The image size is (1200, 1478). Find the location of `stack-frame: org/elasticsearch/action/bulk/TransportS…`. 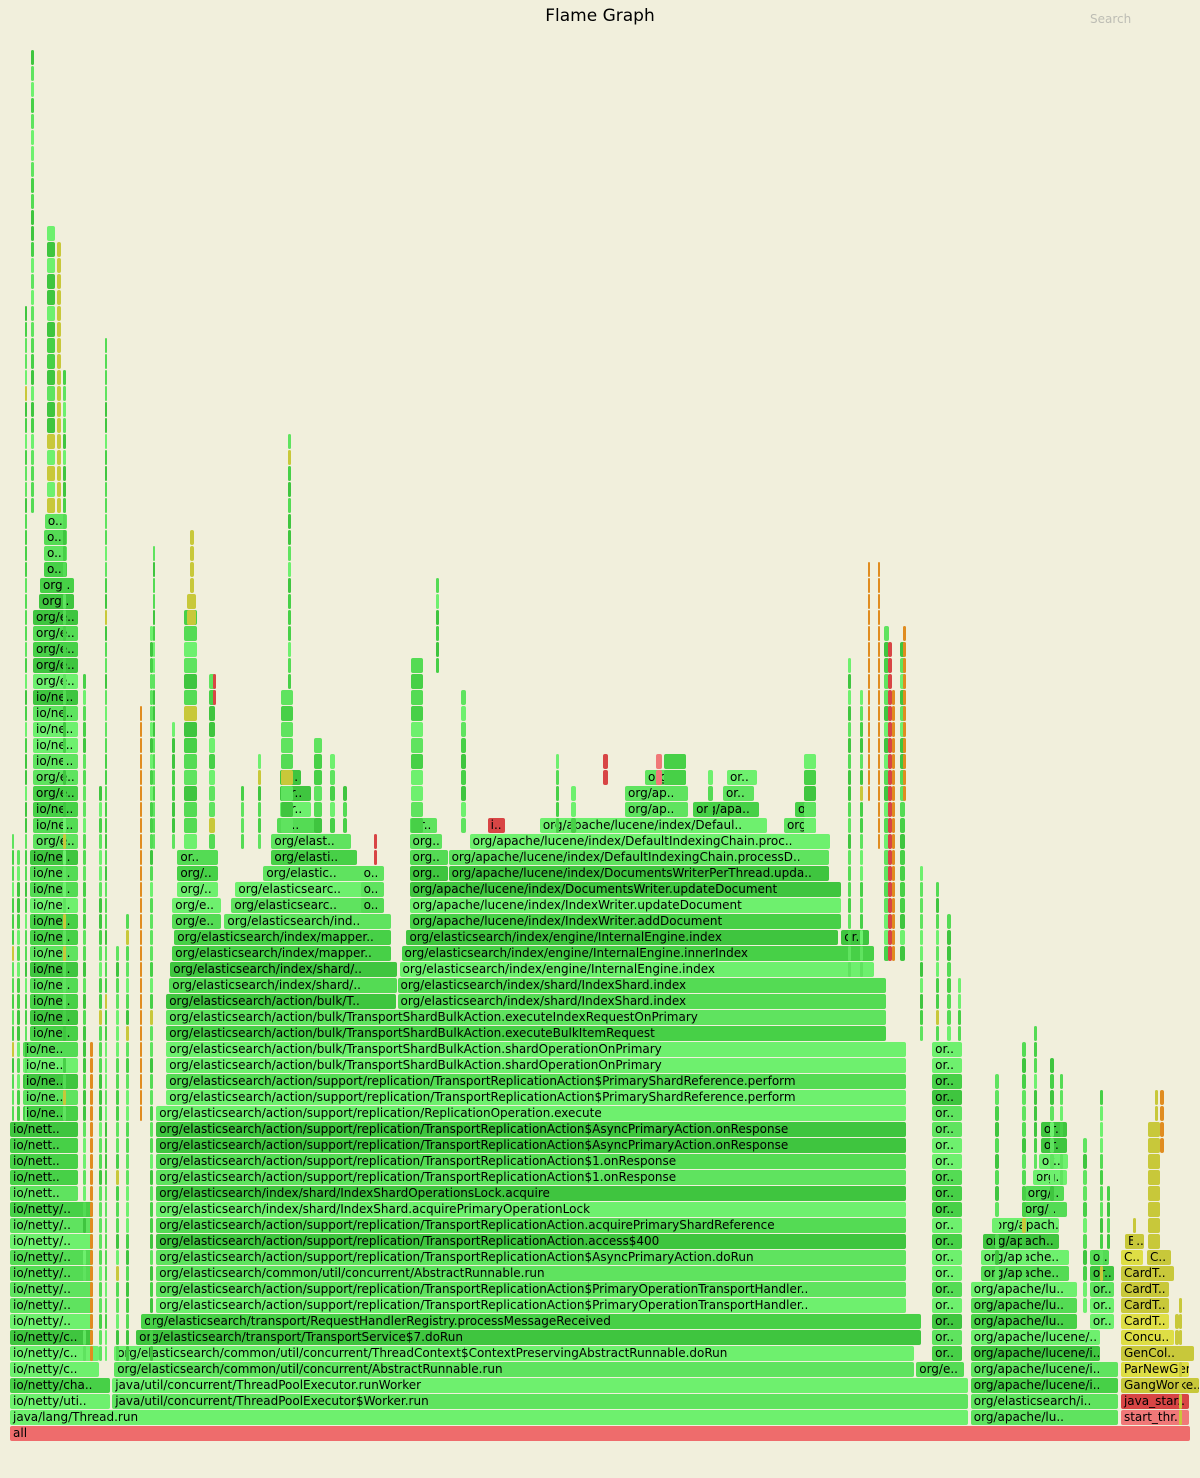

stack-frame: org/elasticsearch/action/bulk/TransportS… is located at coordinates (526, 1033).